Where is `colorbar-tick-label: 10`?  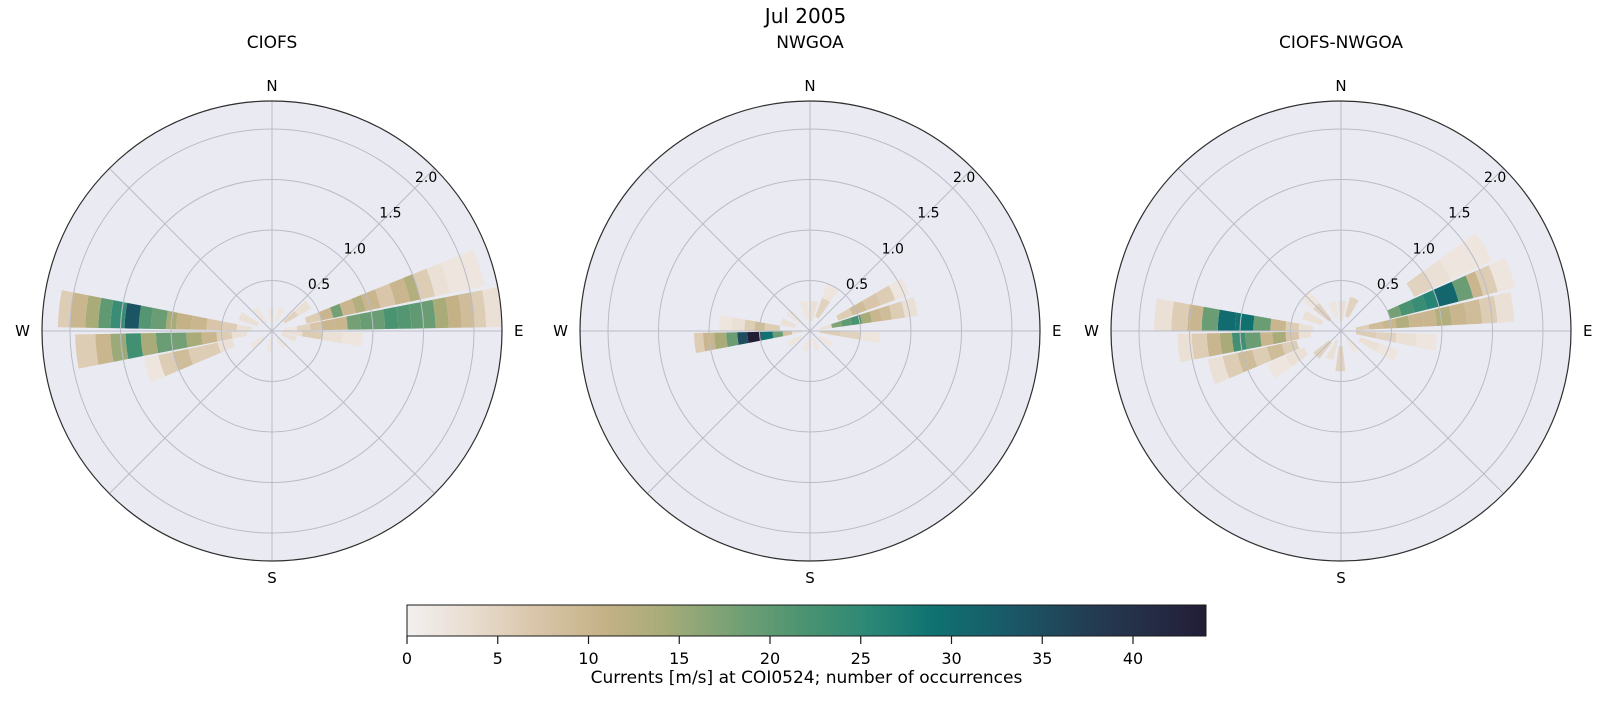 colorbar-tick-label: 10 is located at coordinates (588, 658).